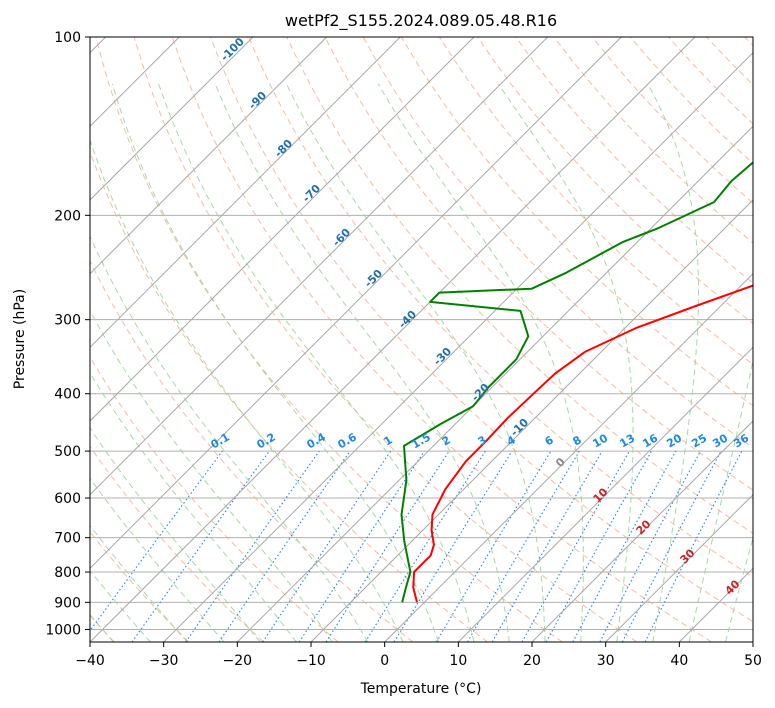 The image size is (775, 708). What do you see at coordinates (679, 661) in the screenshot?
I see `x-tick-label: 40` at bounding box center [679, 661].